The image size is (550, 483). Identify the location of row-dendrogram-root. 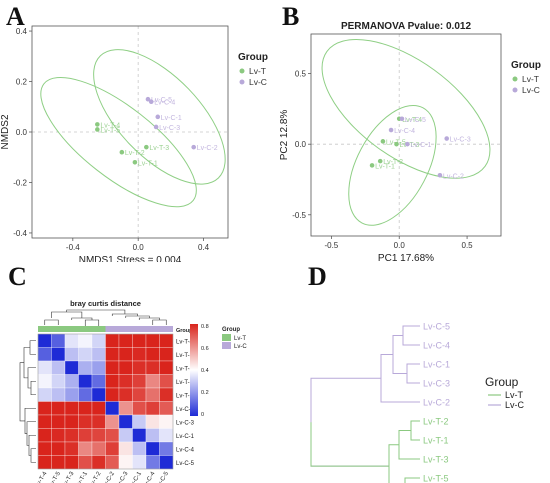
(22, 392).